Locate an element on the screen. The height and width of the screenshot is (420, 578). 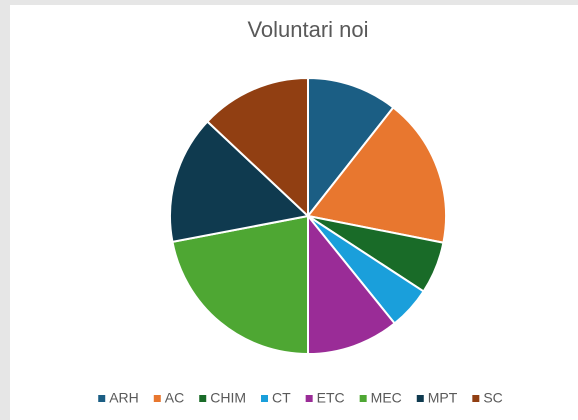
legend-label: ETC is located at coordinates (331, 398).